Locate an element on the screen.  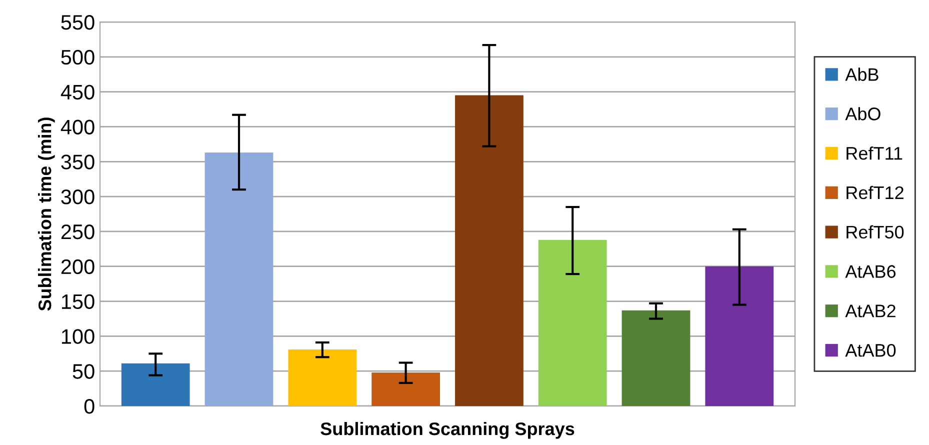
y-tick-label: 100 is located at coordinates (78, 336).